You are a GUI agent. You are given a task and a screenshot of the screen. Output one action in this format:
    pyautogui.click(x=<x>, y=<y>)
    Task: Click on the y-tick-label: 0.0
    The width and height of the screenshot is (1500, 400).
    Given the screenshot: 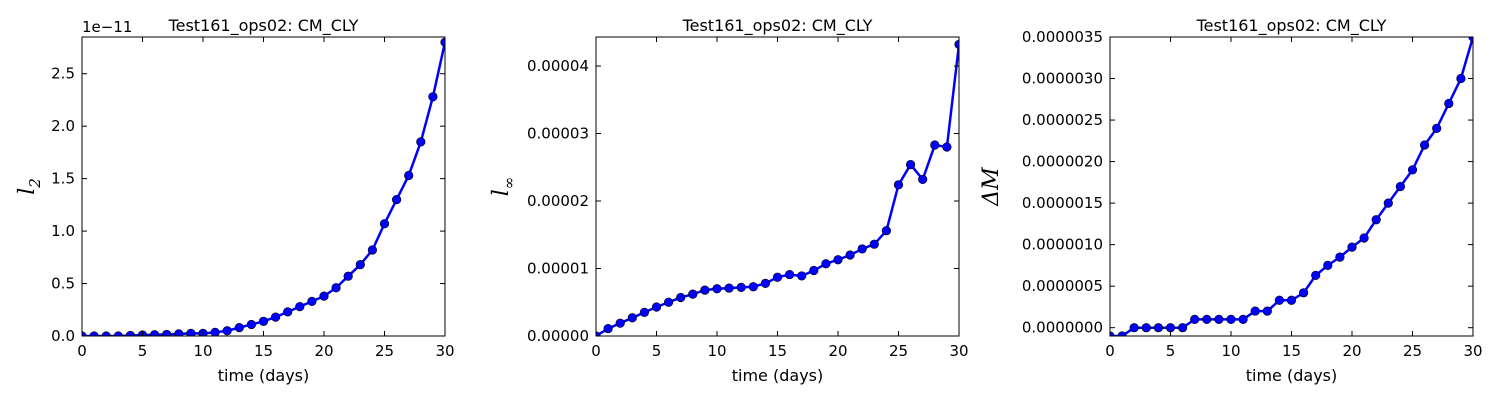 What is the action you would take?
    pyautogui.click(x=63, y=336)
    